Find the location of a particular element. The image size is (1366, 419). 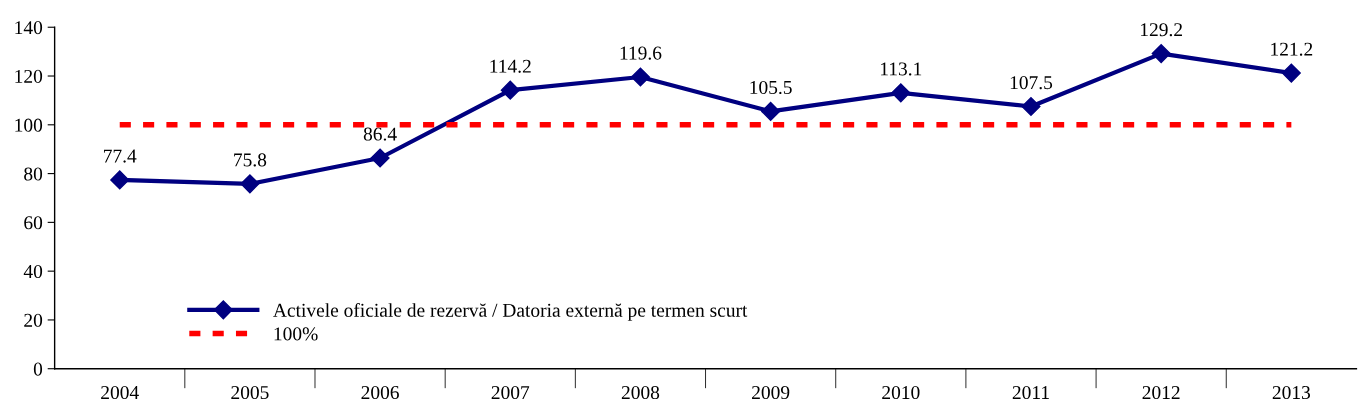

data-label: 113.1 is located at coordinates (901, 69).